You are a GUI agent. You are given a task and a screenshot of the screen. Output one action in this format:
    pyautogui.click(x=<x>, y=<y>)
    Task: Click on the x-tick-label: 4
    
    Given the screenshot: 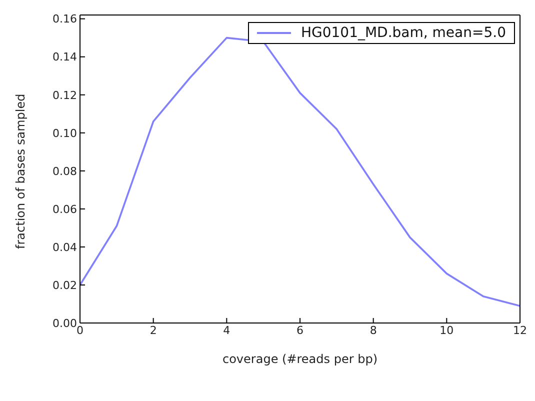 What is the action you would take?
    pyautogui.click(x=226, y=330)
    